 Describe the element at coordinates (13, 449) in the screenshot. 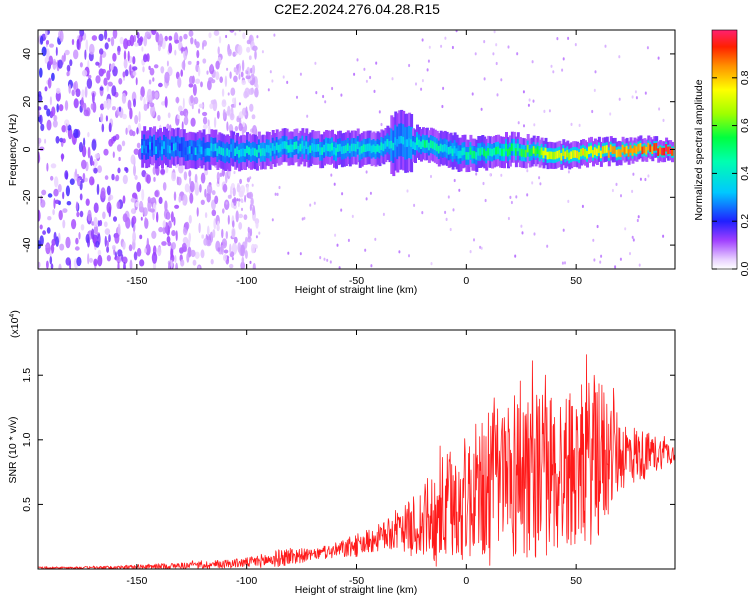

I see `snr-y-label: SNR (10 * v/v)` at that location.